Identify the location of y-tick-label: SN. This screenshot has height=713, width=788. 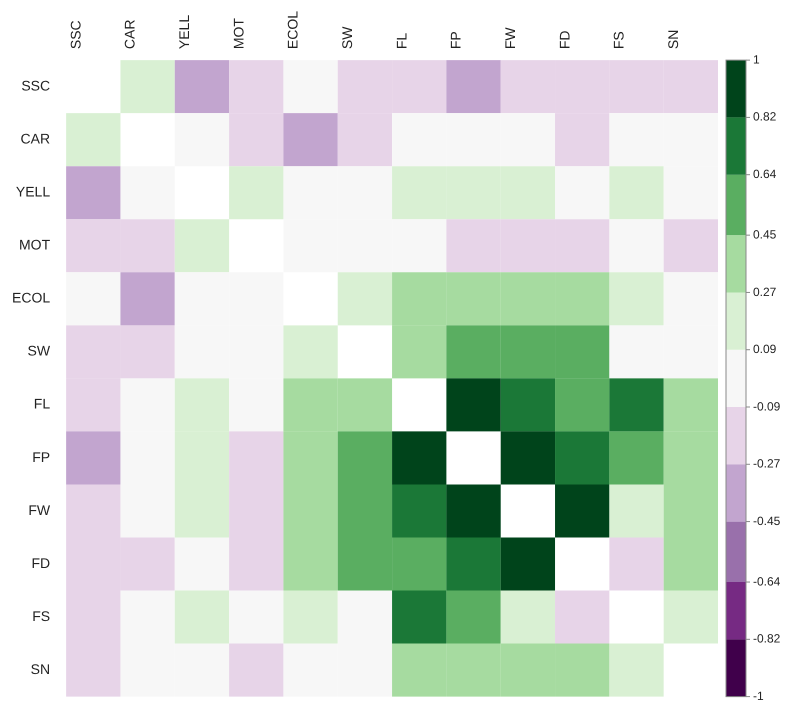
(40, 668).